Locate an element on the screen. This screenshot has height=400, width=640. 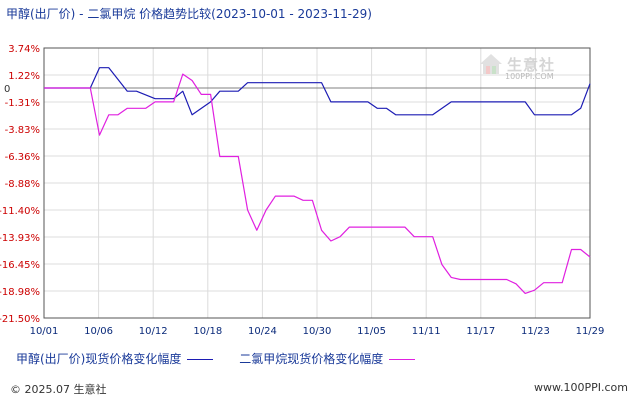
y-tick-label: -16.45% is located at coordinates (20, 265).